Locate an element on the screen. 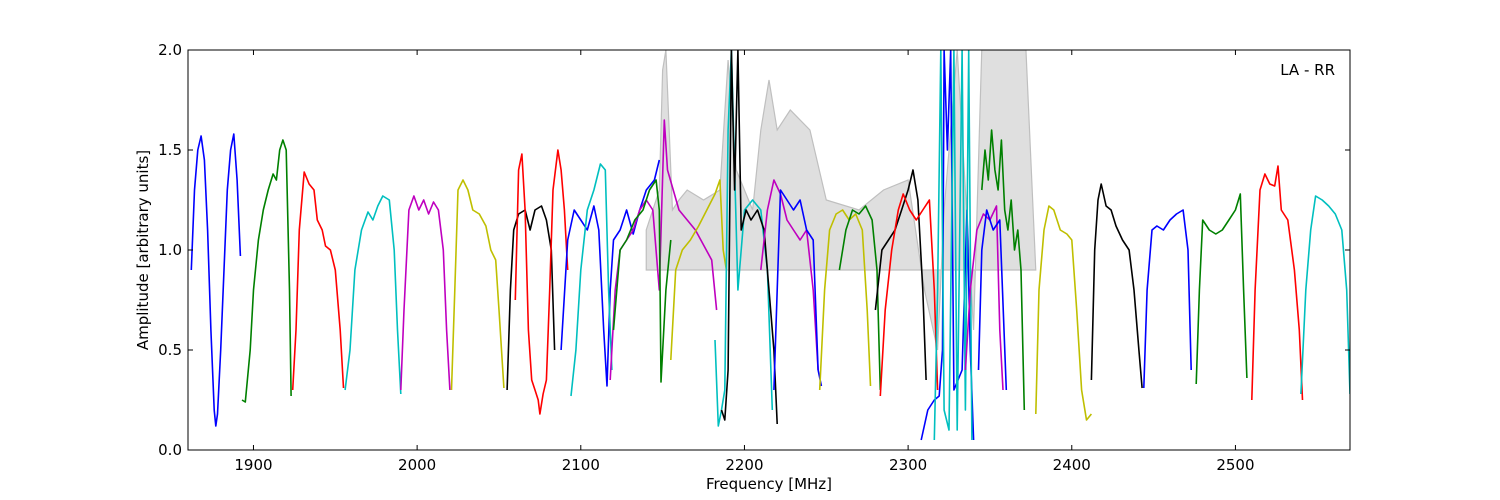 The image size is (1500, 500). plot-annotation: LA - RR is located at coordinates (1307, 70).